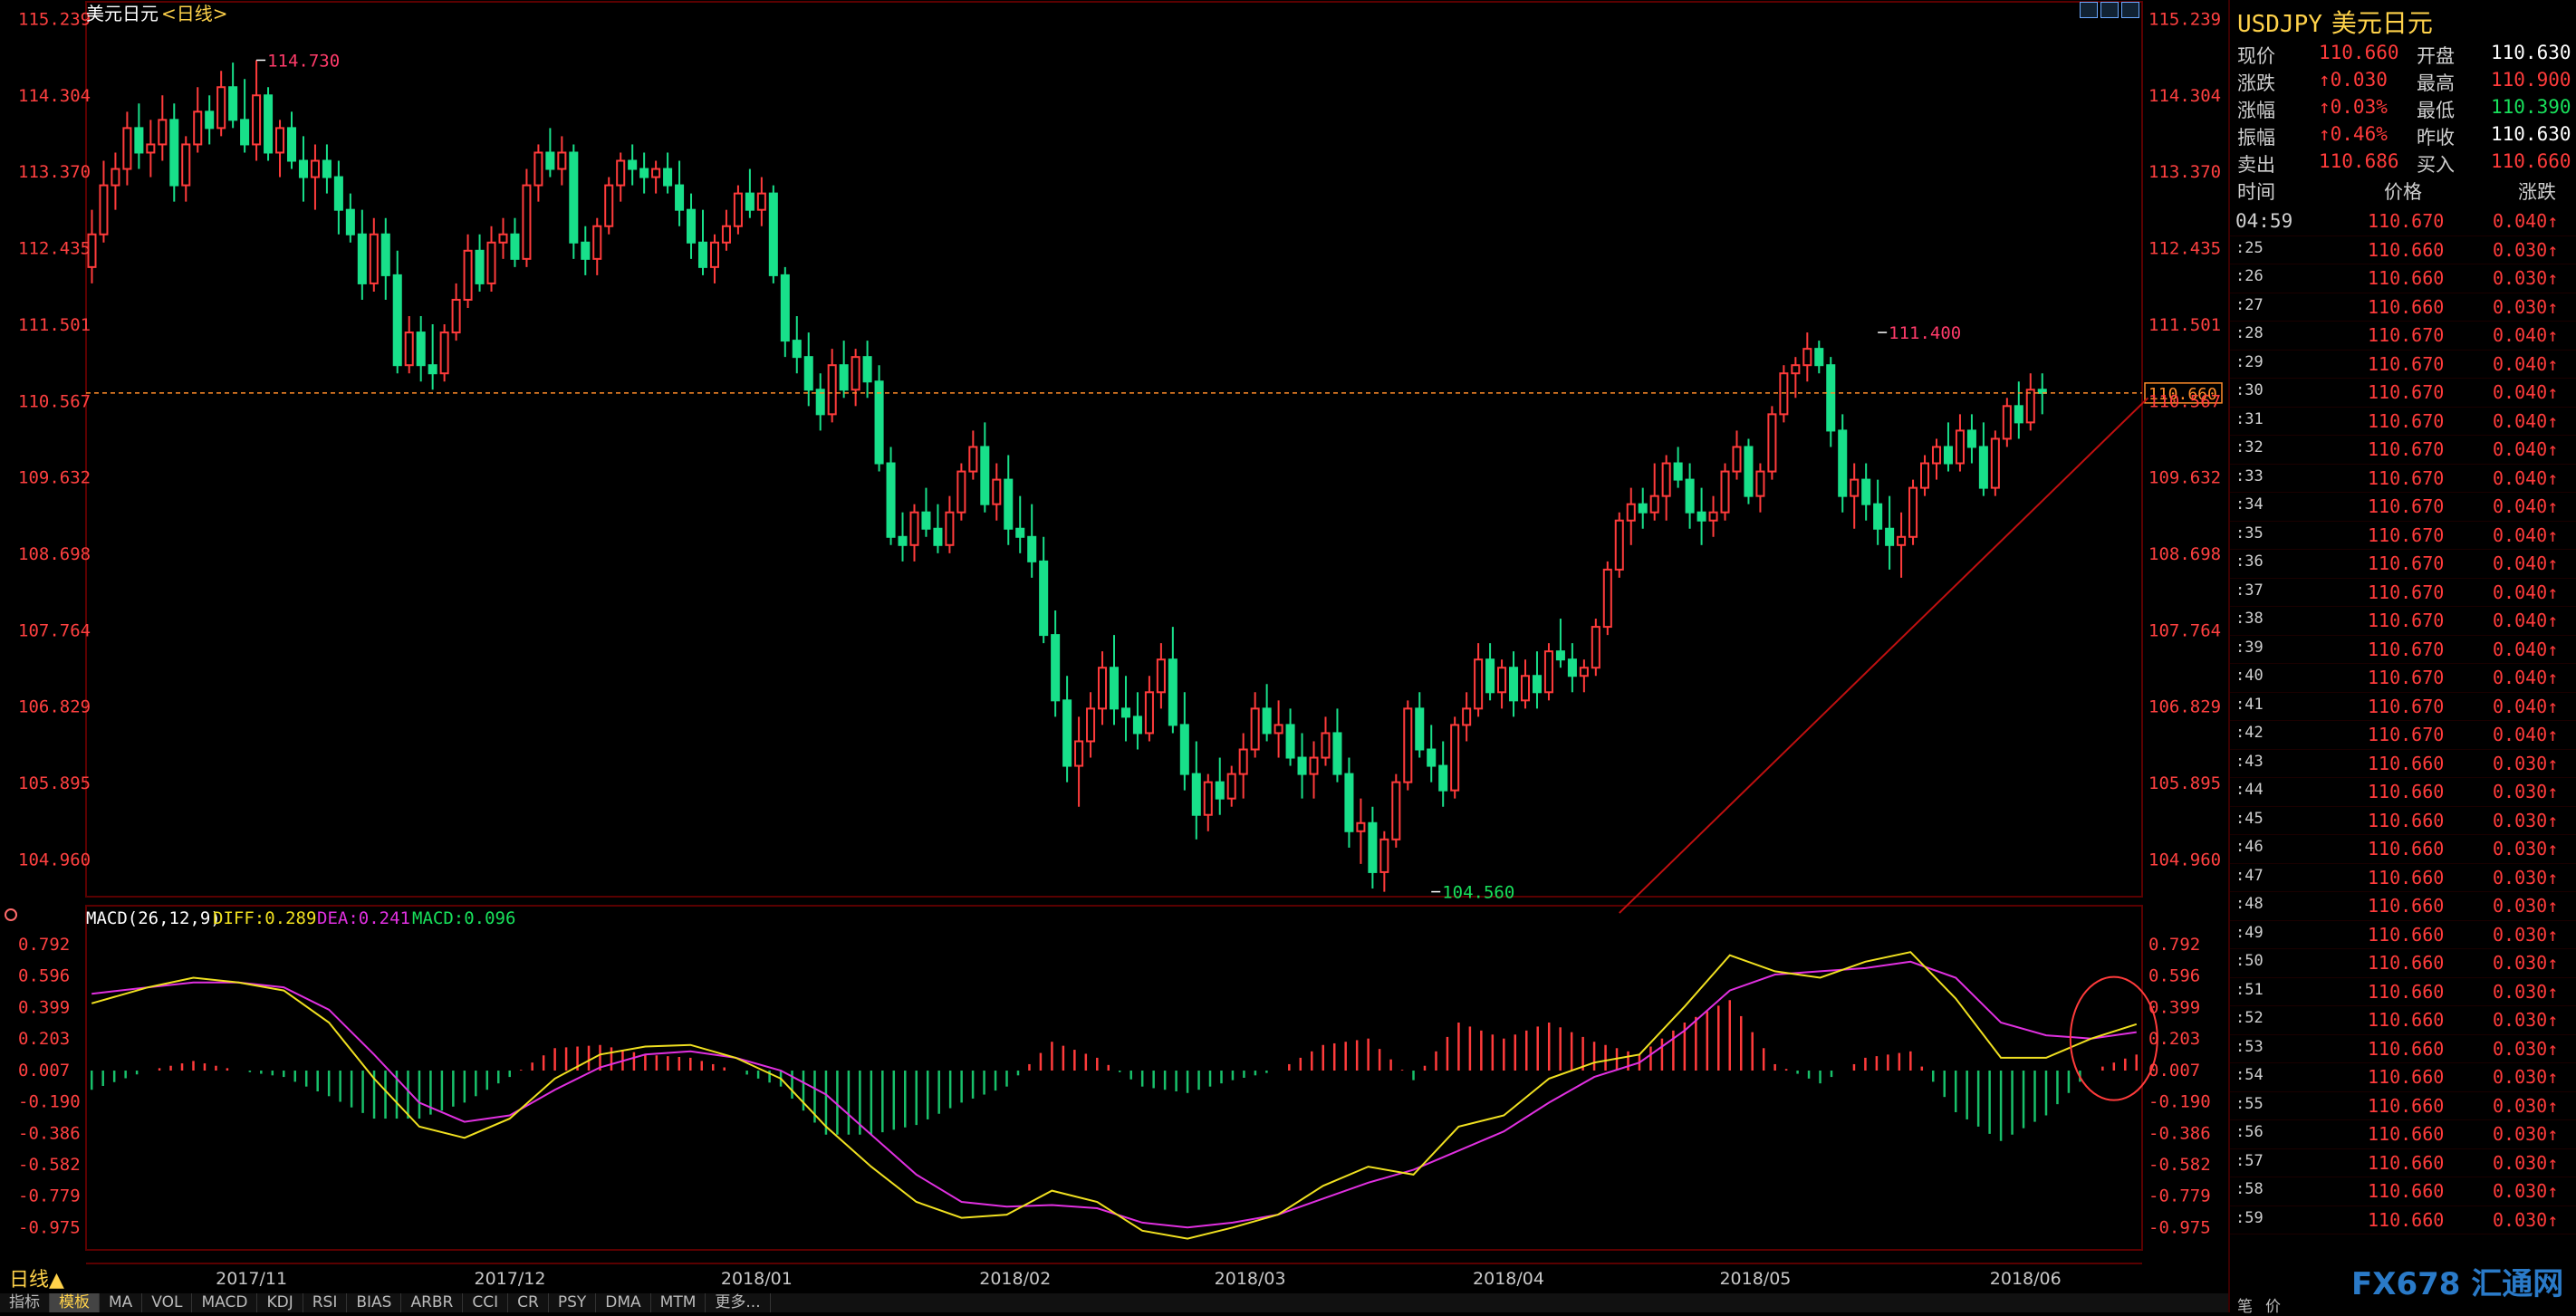 The height and width of the screenshot is (1316, 2576). I want to click on price-tick-right: 109.632, so click(2184, 478).